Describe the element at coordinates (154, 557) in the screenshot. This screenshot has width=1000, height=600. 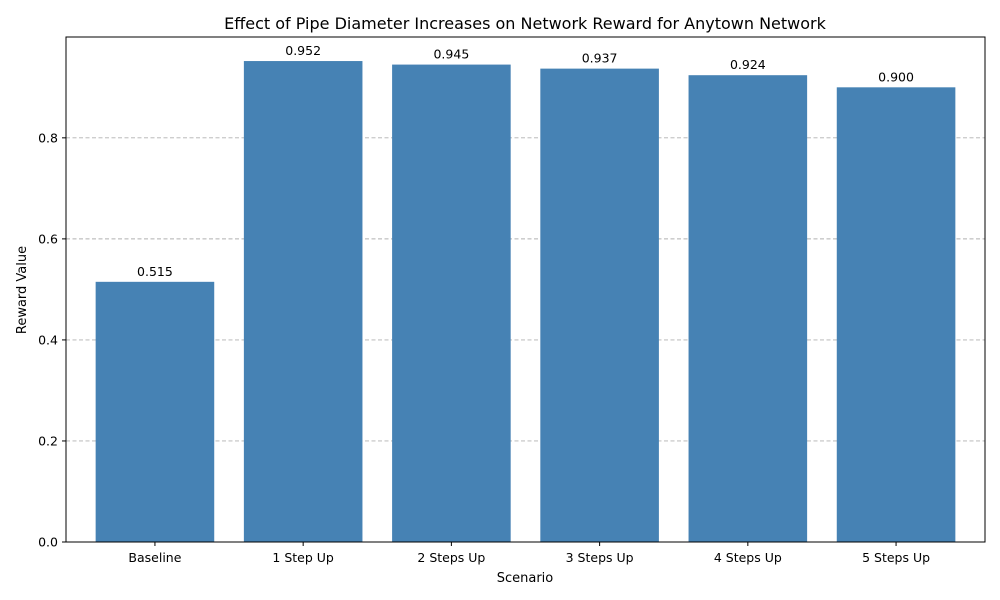
I see `x-tick-label: Baseline` at that location.